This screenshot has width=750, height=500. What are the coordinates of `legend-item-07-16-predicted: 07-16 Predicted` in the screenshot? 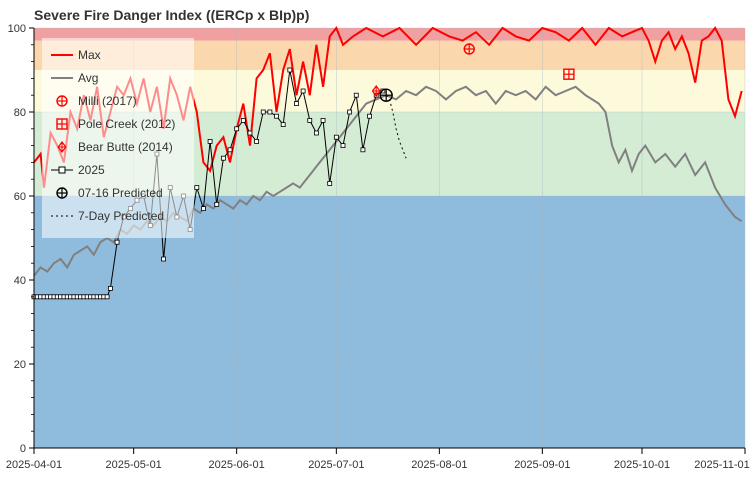 It's located at (109, 193).